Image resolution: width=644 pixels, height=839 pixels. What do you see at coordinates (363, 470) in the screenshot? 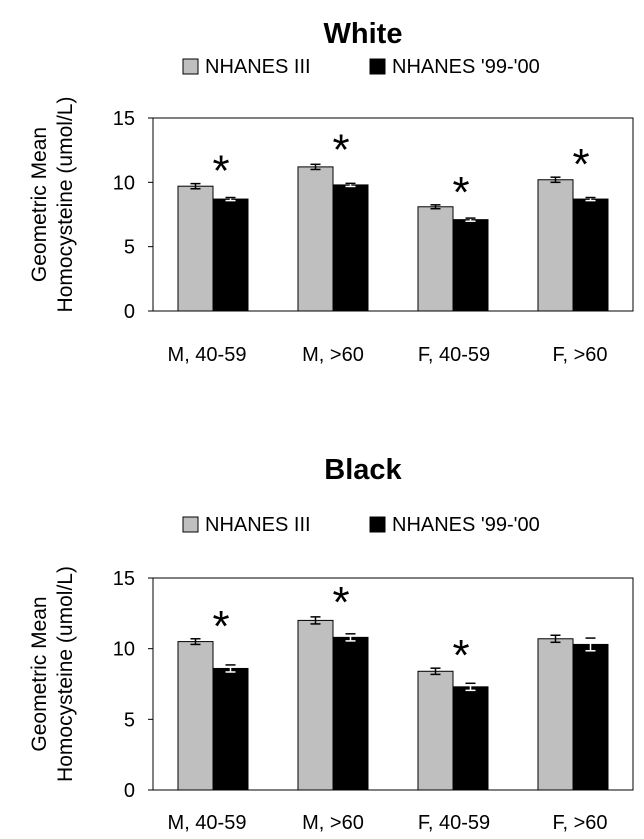
I see `chart-title: Black` at bounding box center [363, 470].